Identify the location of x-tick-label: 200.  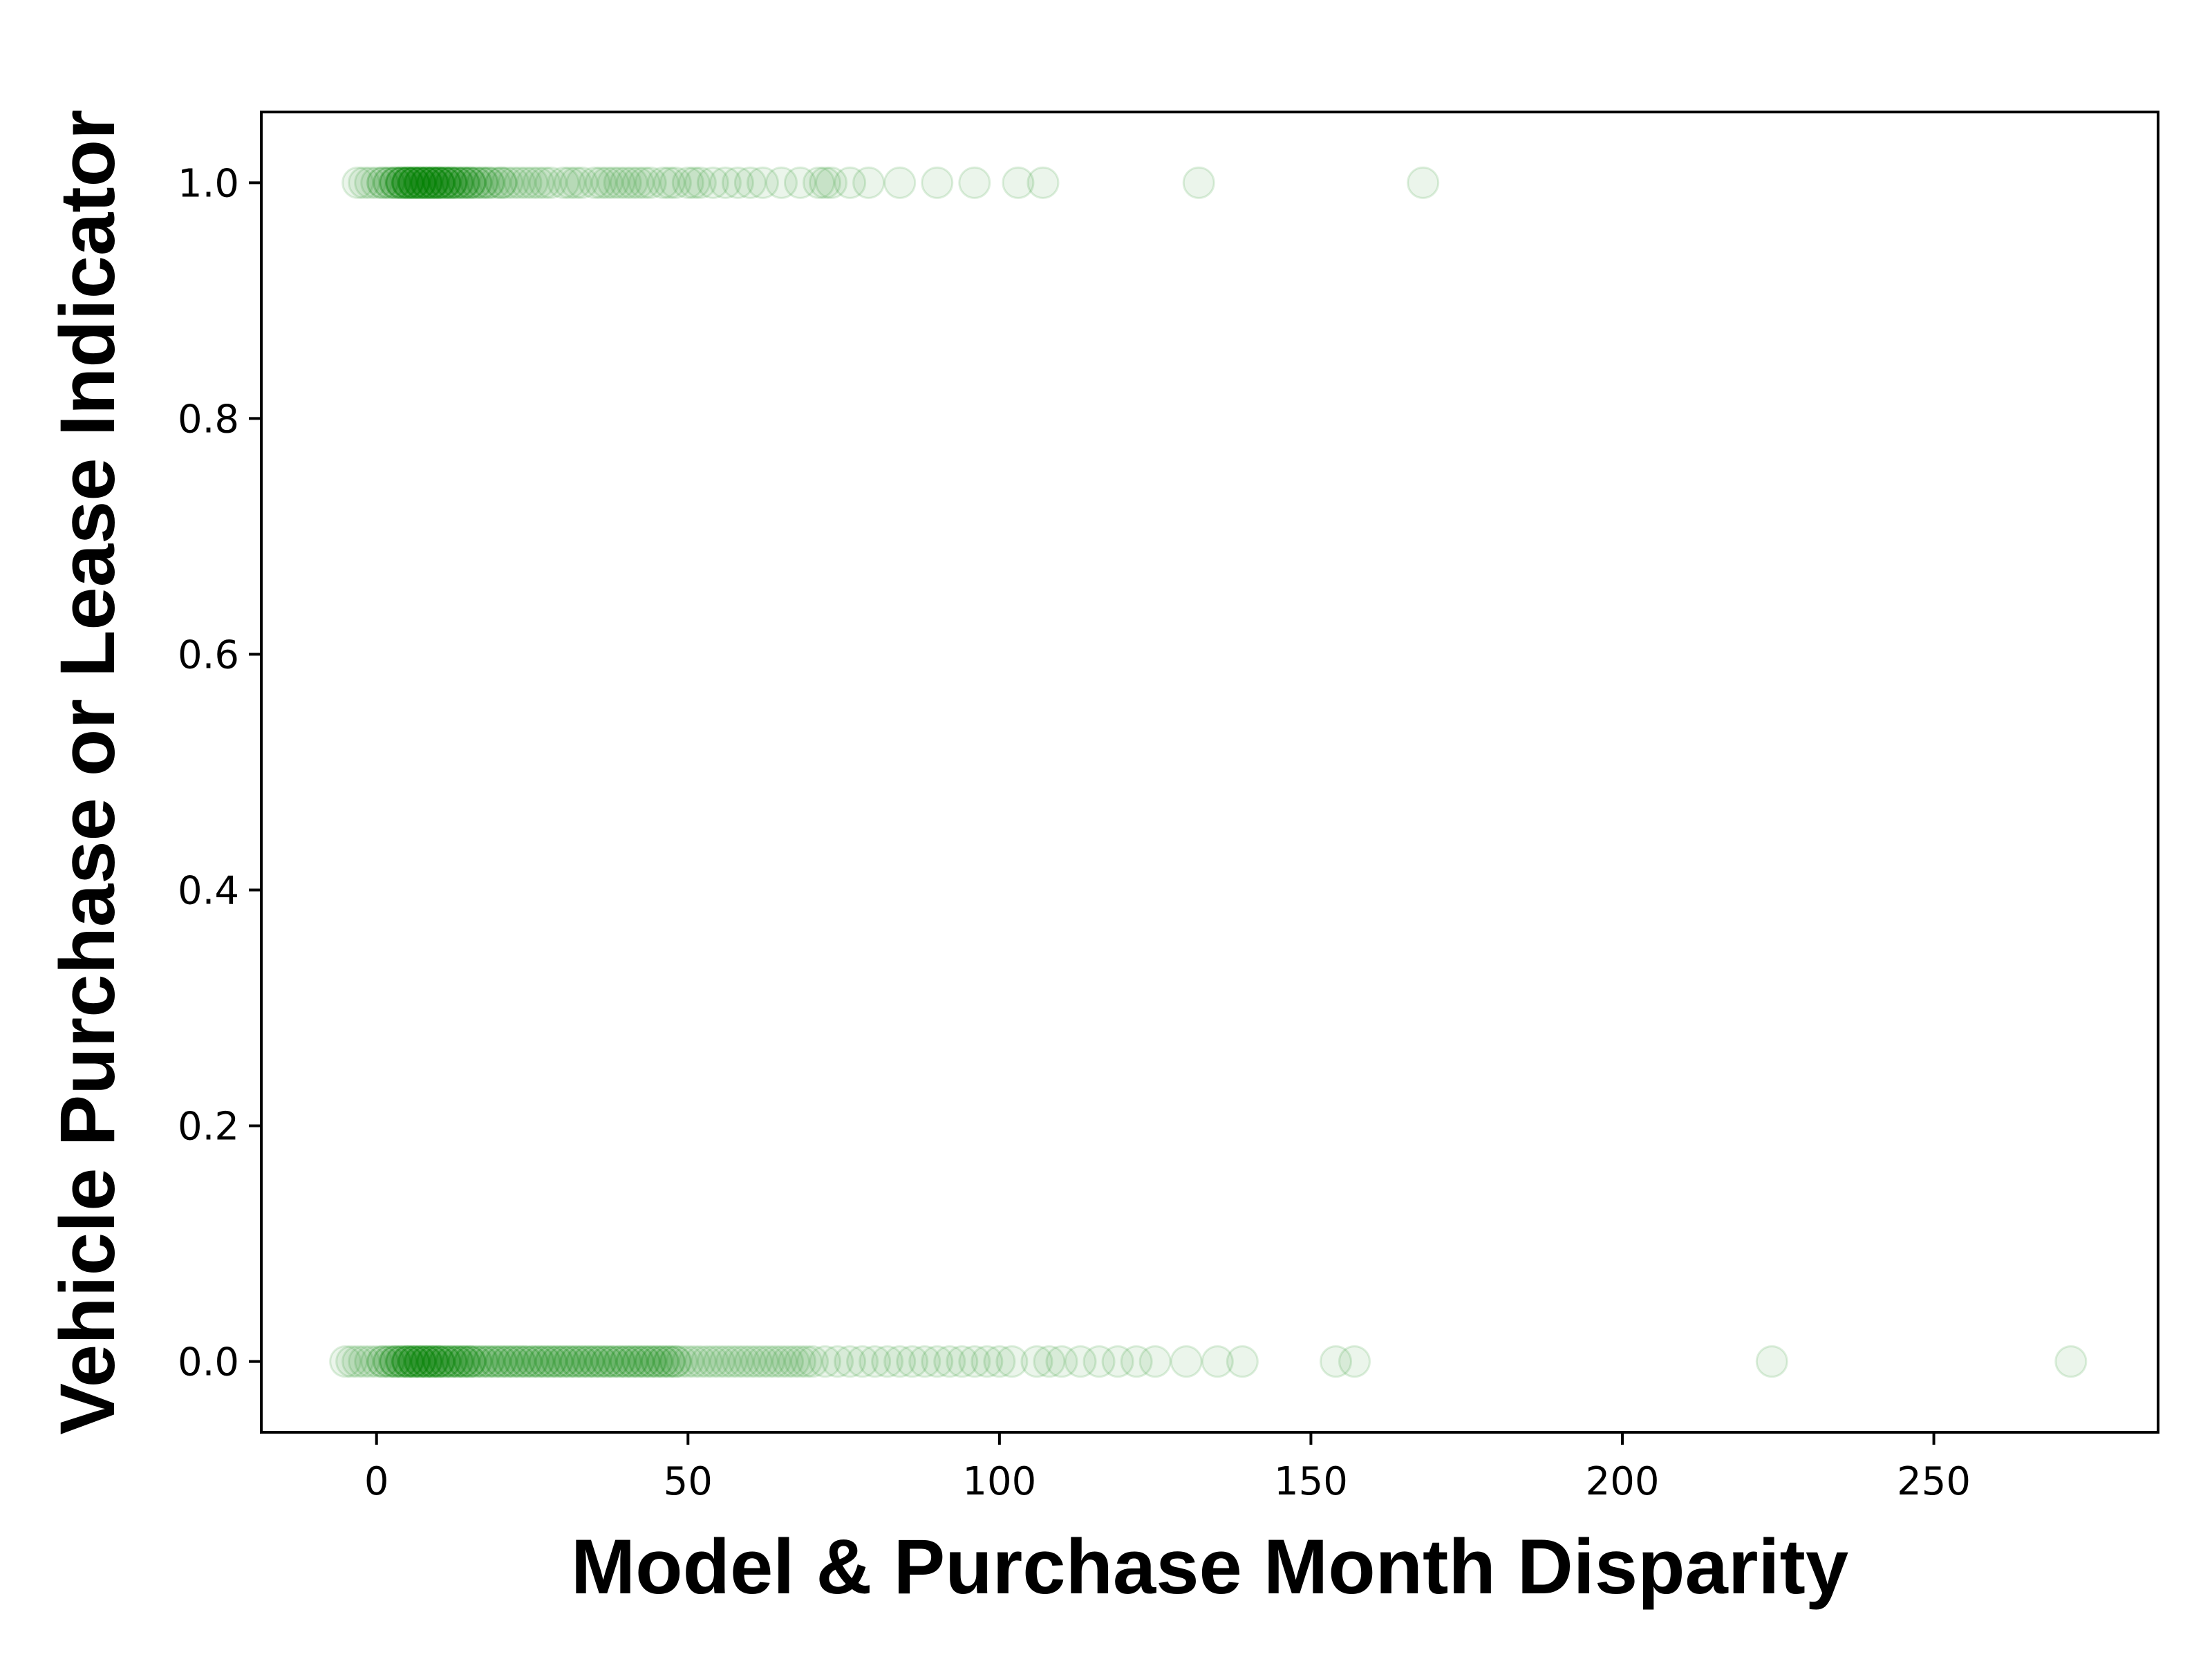
(1623, 1481).